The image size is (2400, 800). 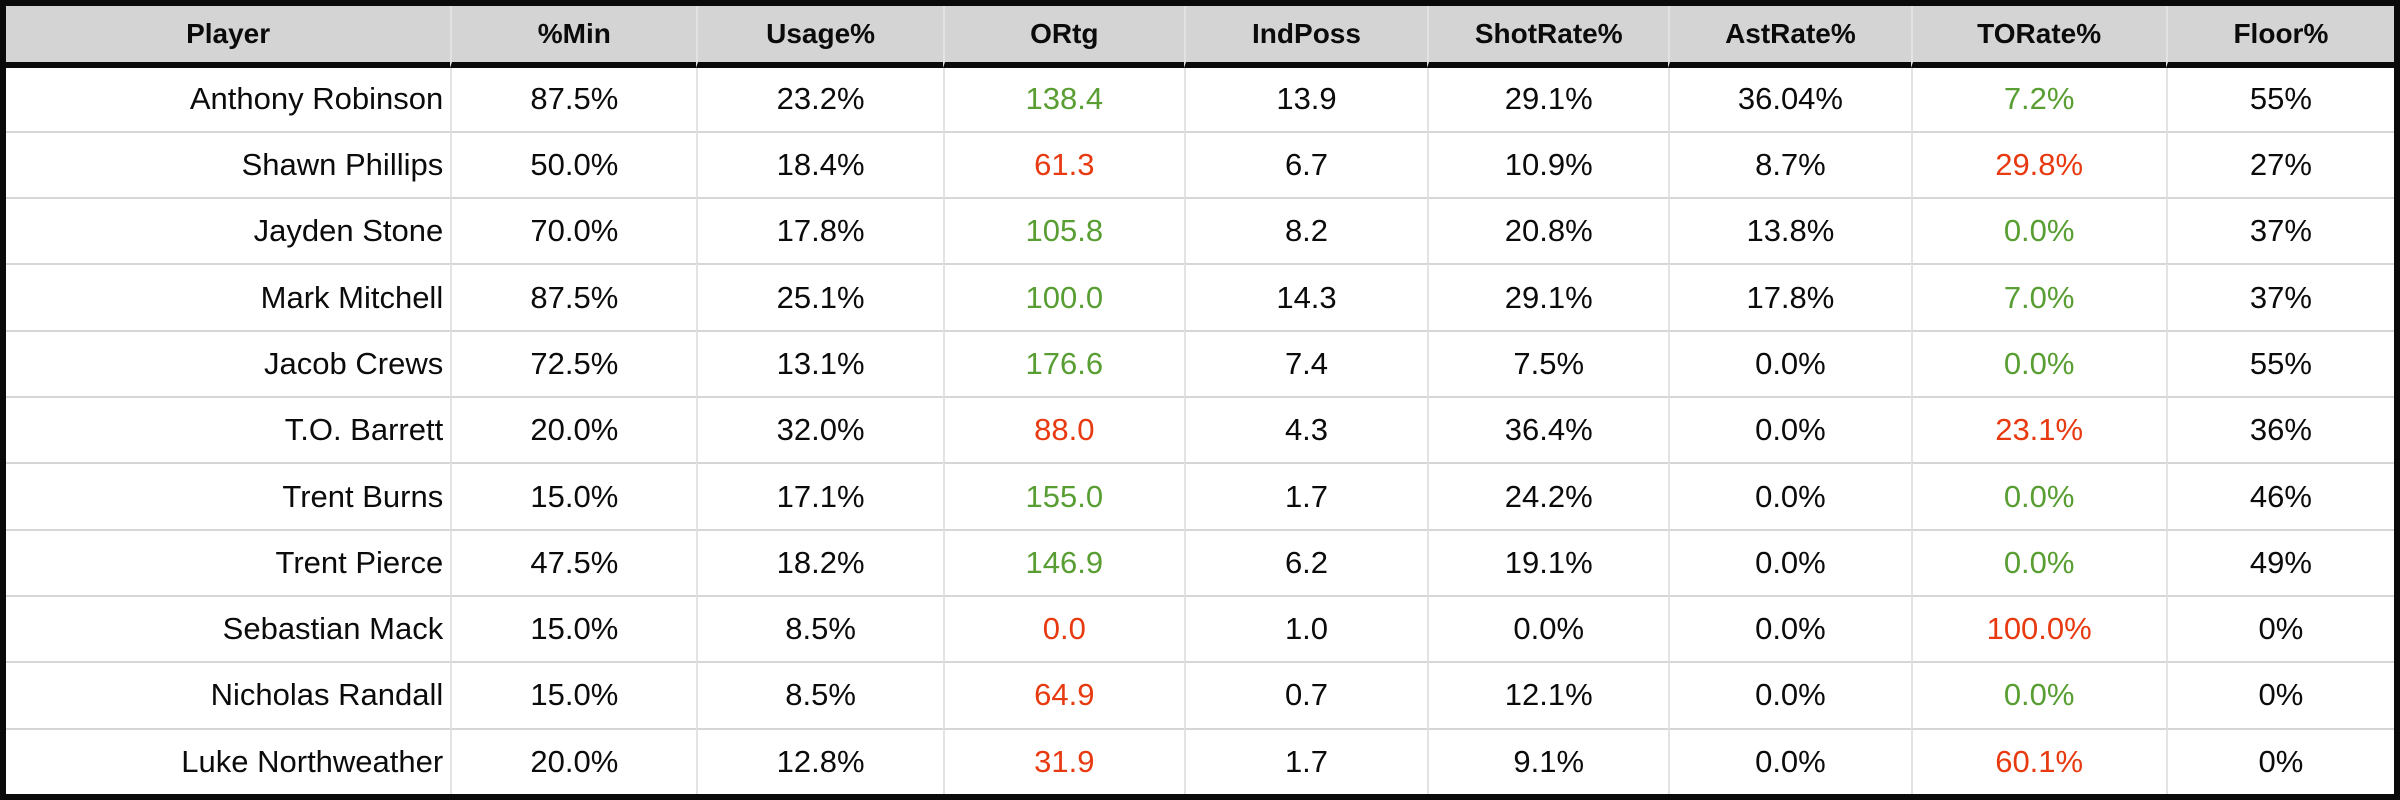 I want to click on cell-indposs: 13.9, so click(x=1305, y=99).